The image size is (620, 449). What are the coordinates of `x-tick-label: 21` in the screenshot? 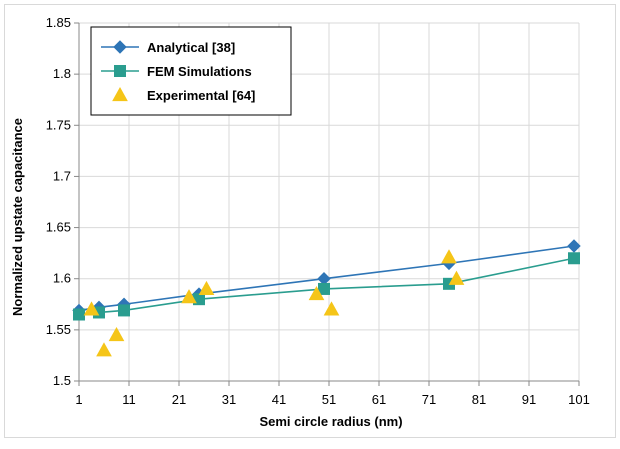 It's located at (179, 399).